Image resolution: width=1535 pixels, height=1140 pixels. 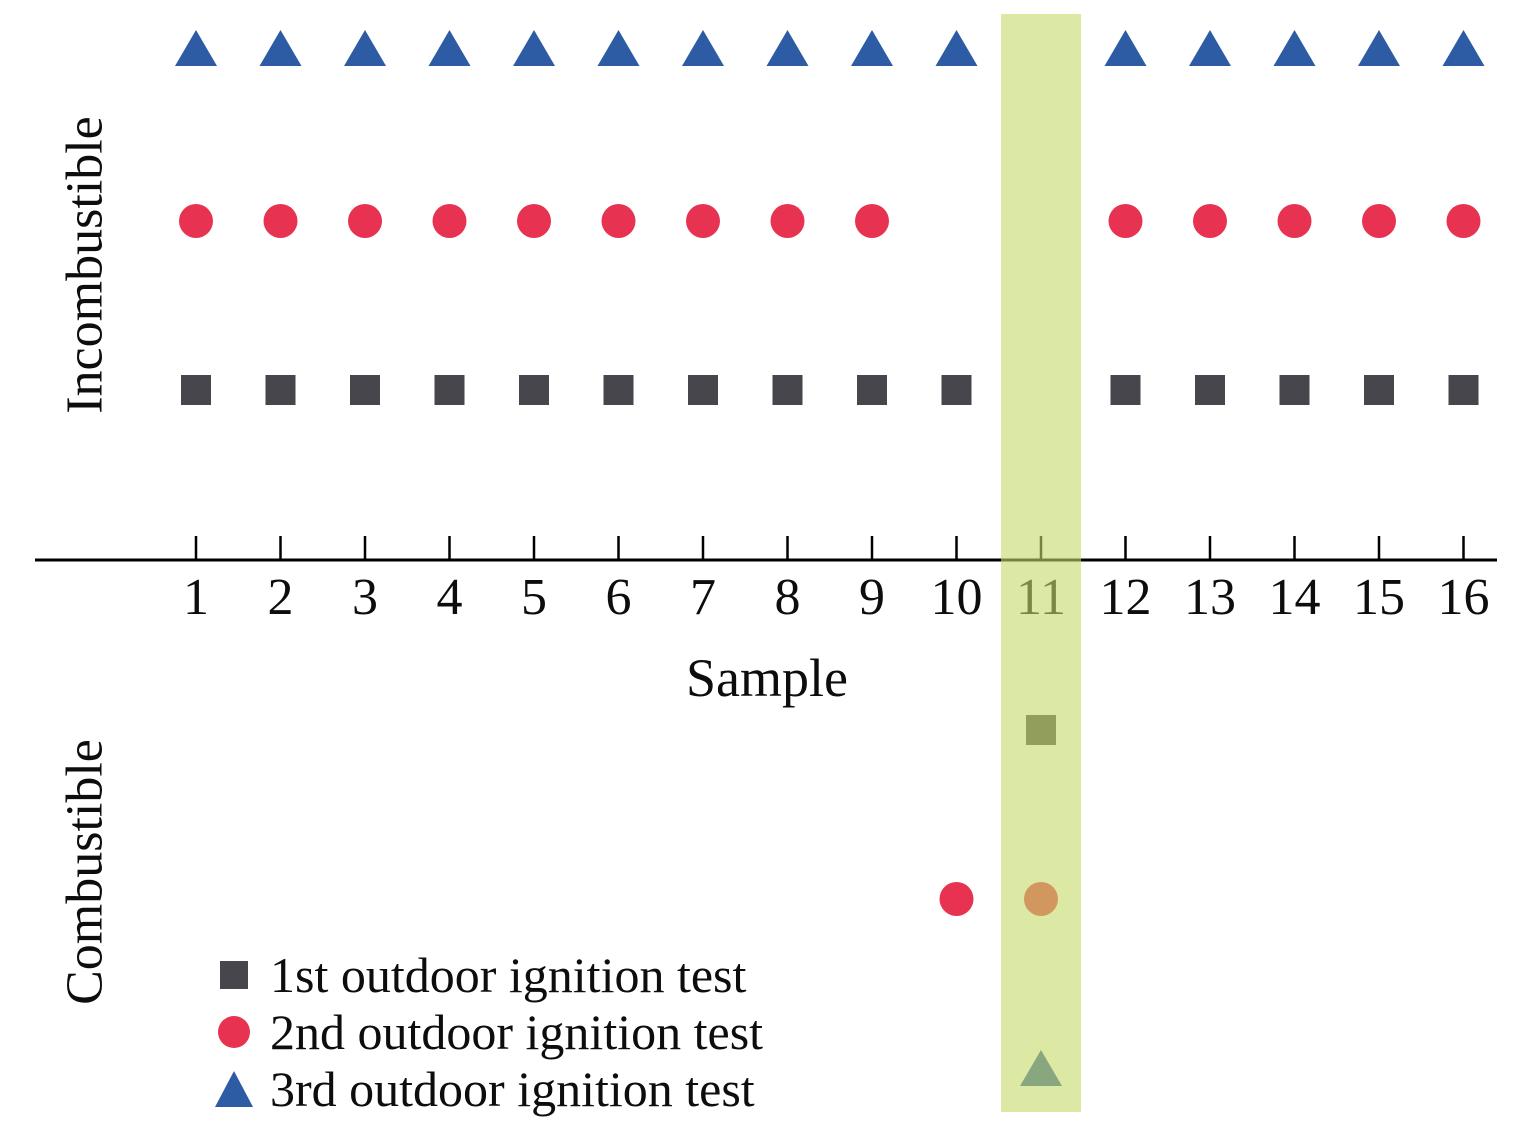 What do you see at coordinates (1464, 597) in the screenshot?
I see `x-tick-label: 16` at bounding box center [1464, 597].